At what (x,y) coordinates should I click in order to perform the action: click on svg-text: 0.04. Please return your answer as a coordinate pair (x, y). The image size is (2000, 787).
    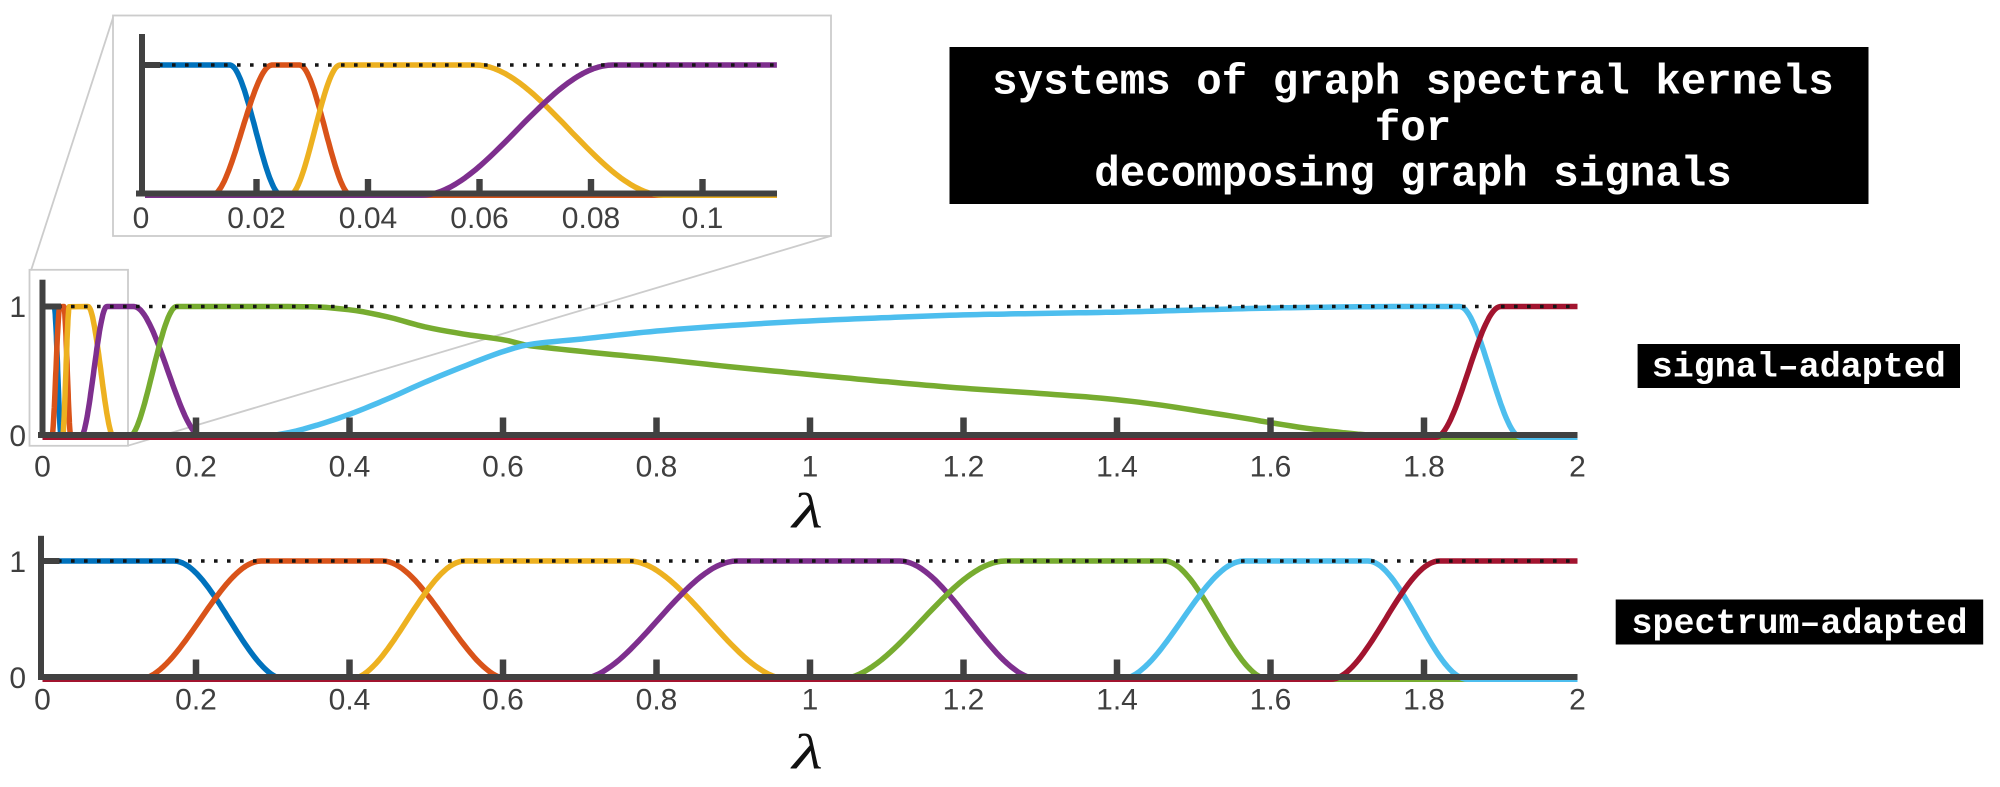
    Looking at the image, I should click on (368, 218).